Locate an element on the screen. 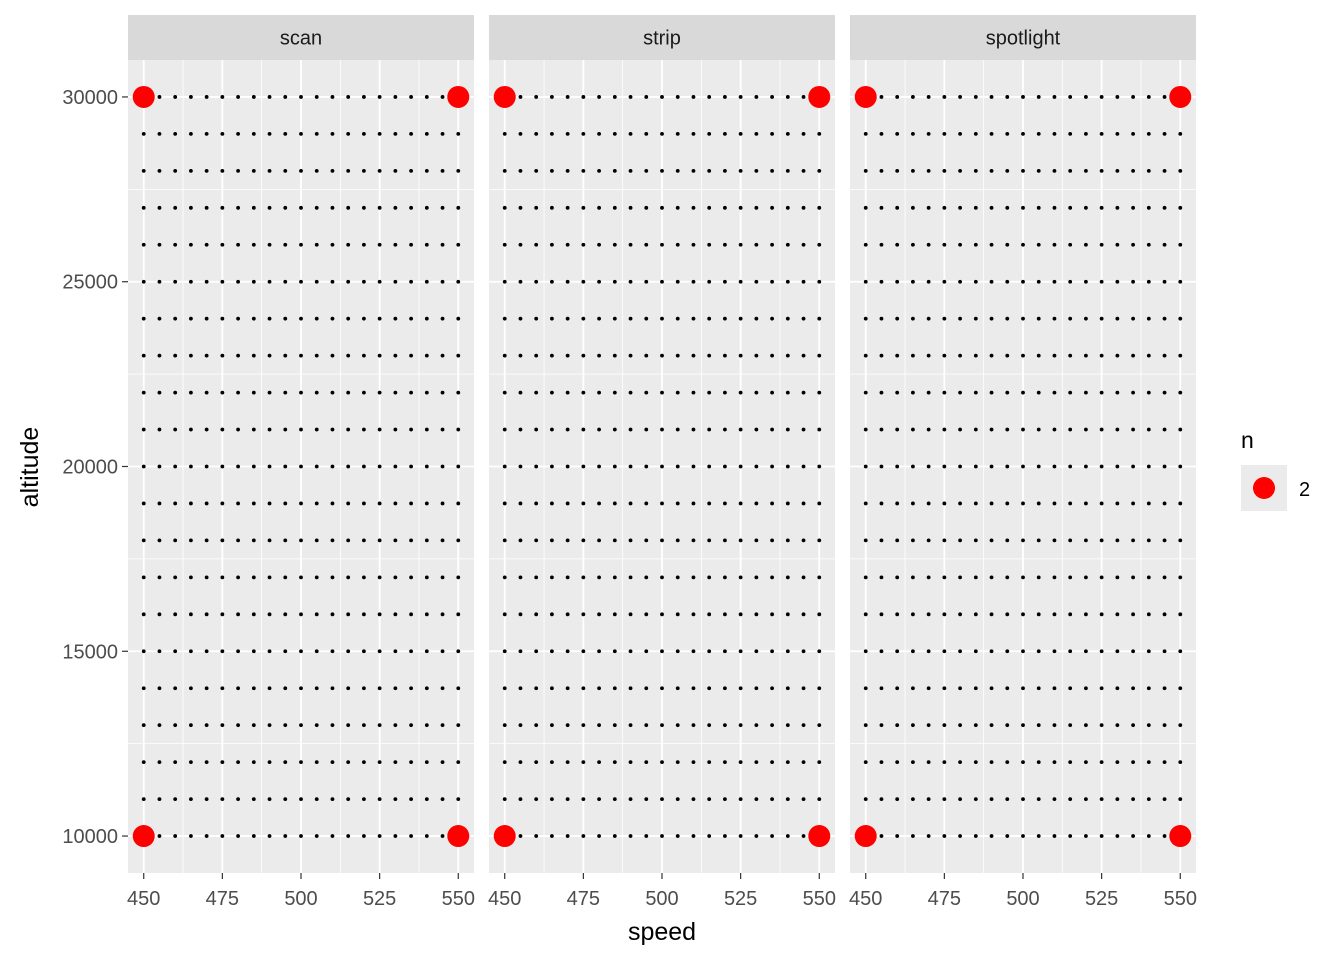 This screenshot has width=1344, height=960. x-tick-label: 475 is located at coordinates (944, 899).